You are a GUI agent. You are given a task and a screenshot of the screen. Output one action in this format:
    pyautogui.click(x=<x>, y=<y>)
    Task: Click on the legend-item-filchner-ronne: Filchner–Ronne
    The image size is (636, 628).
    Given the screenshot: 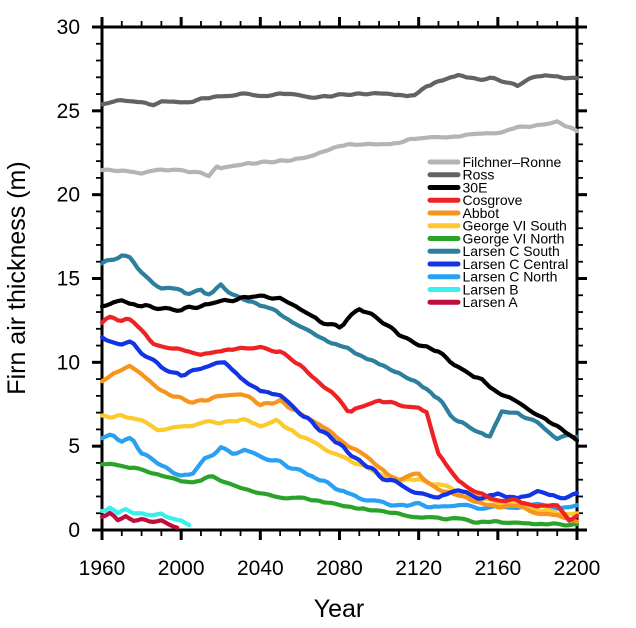 What is the action you would take?
    pyautogui.click(x=494, y=162)
    